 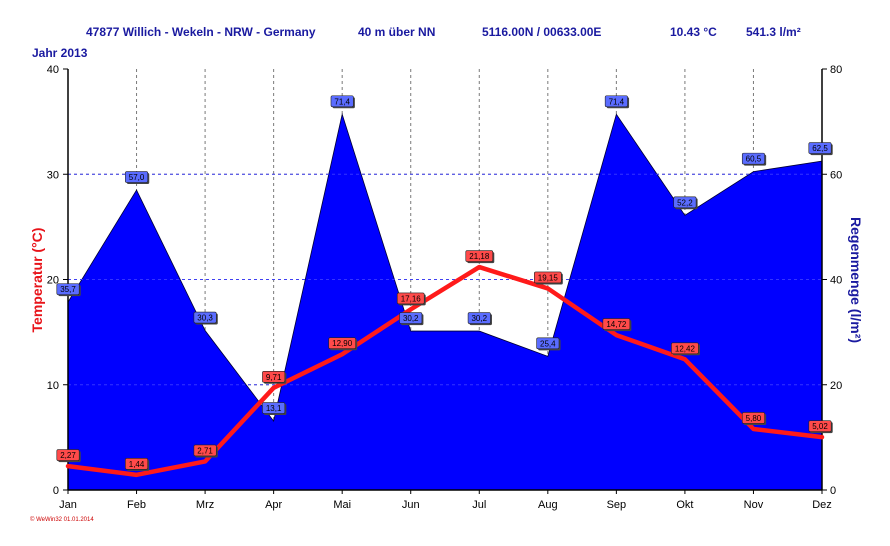 I want to click on x-tick-label: Dez, so click(x=822, y=505).